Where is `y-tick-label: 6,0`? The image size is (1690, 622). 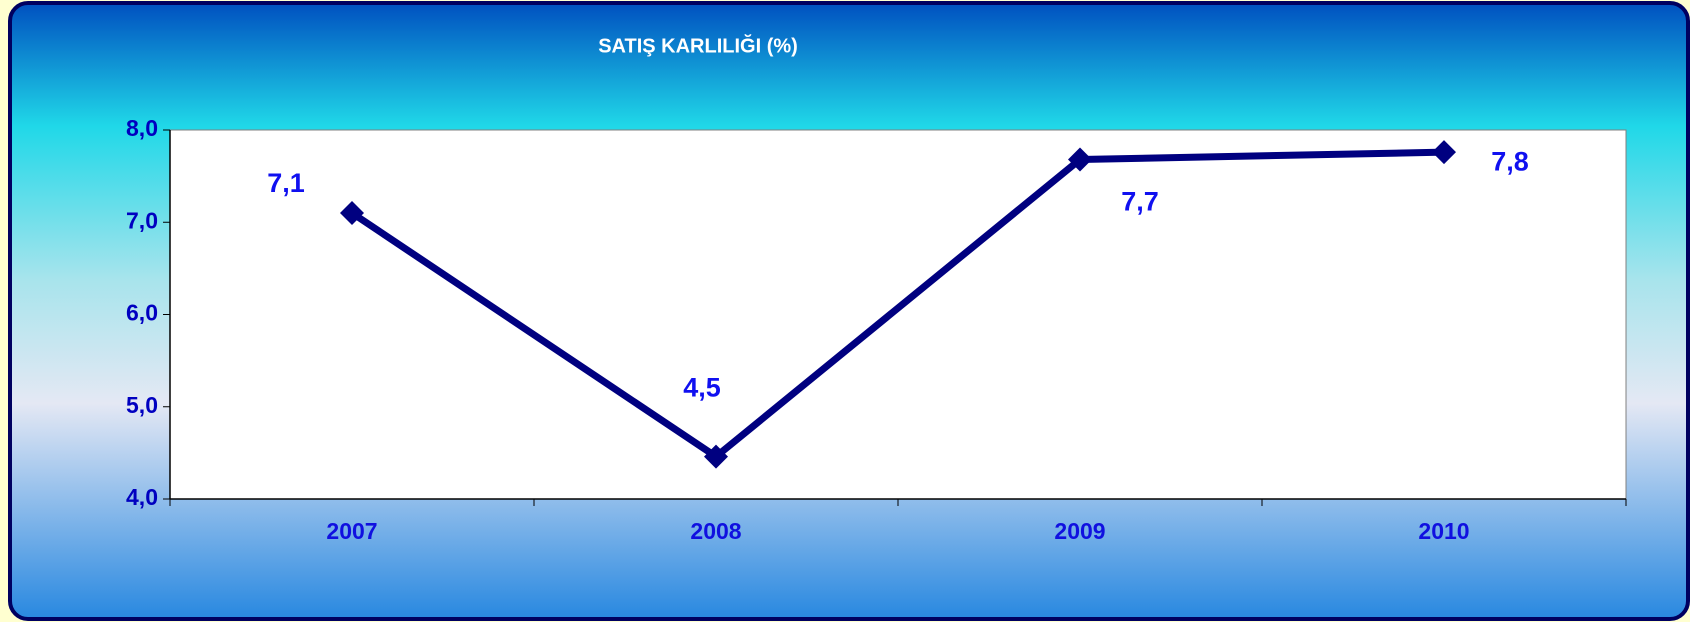 y-tick-label: 6,0 is located at coordinates (142, 313).